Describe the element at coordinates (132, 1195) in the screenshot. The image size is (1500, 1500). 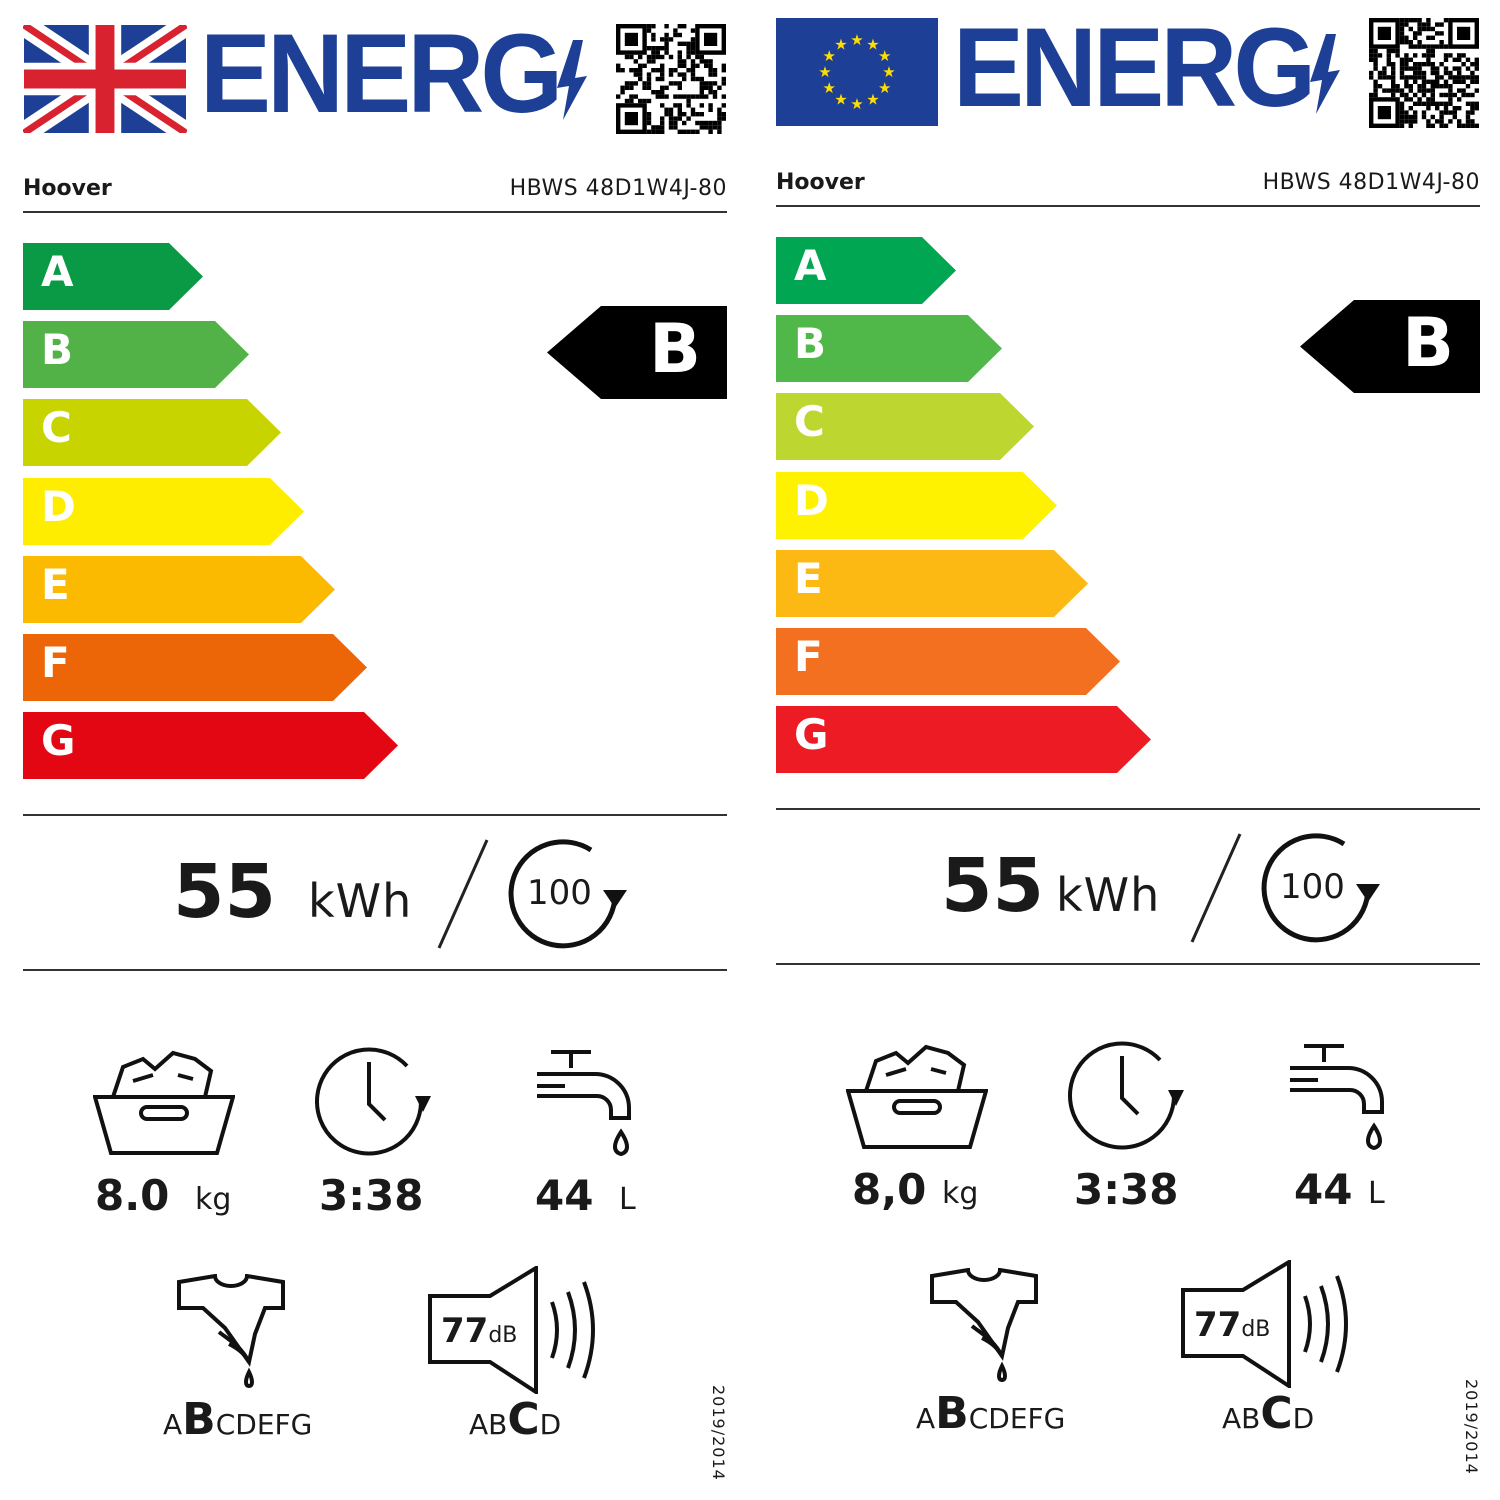
I see `rated-capacity-value: 8.0` at that location.